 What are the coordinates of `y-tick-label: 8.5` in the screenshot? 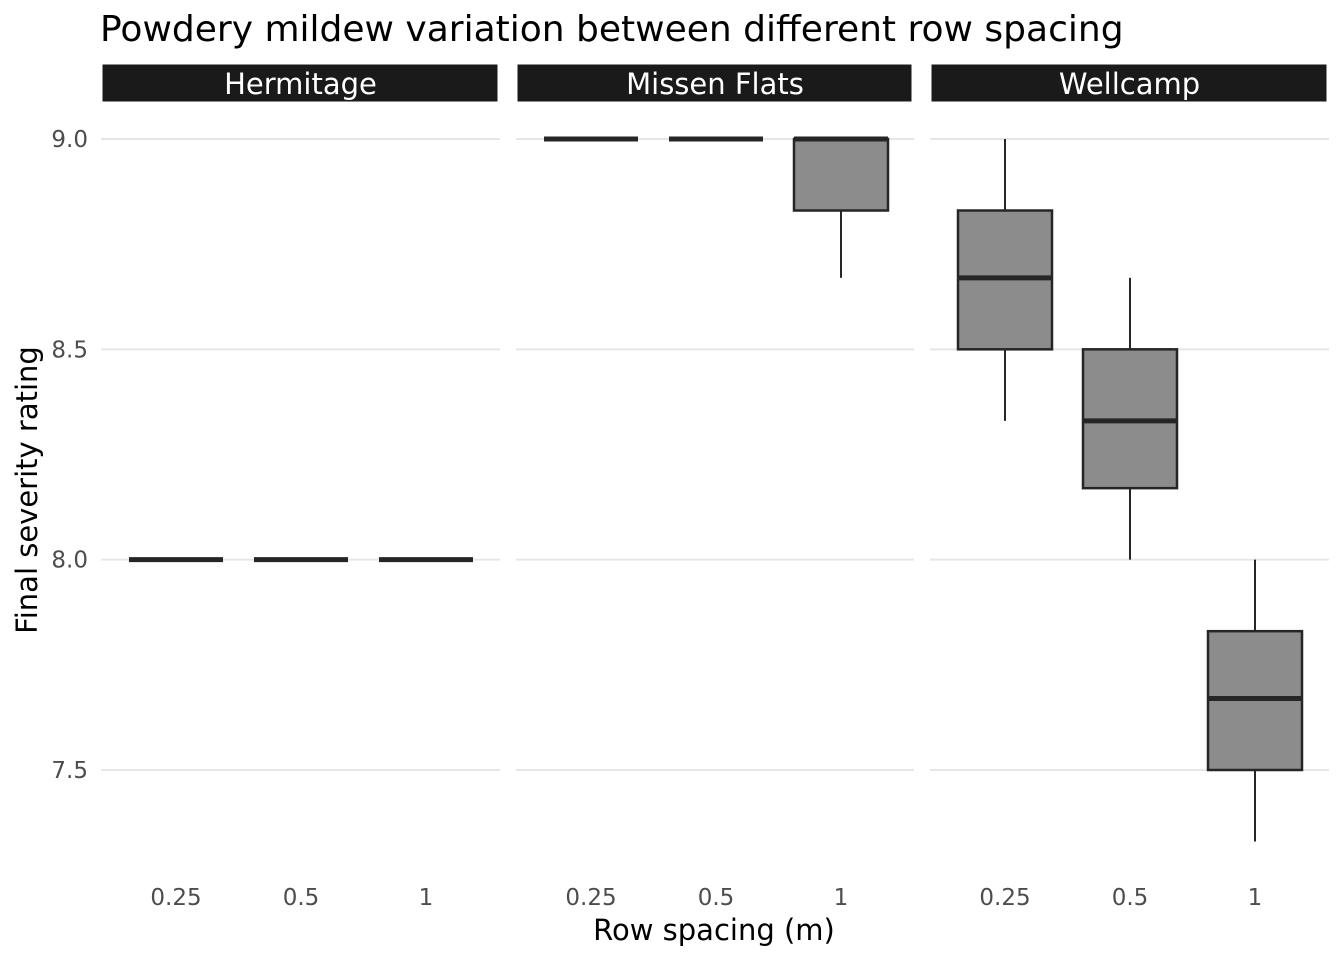 It's located at (69, 350).